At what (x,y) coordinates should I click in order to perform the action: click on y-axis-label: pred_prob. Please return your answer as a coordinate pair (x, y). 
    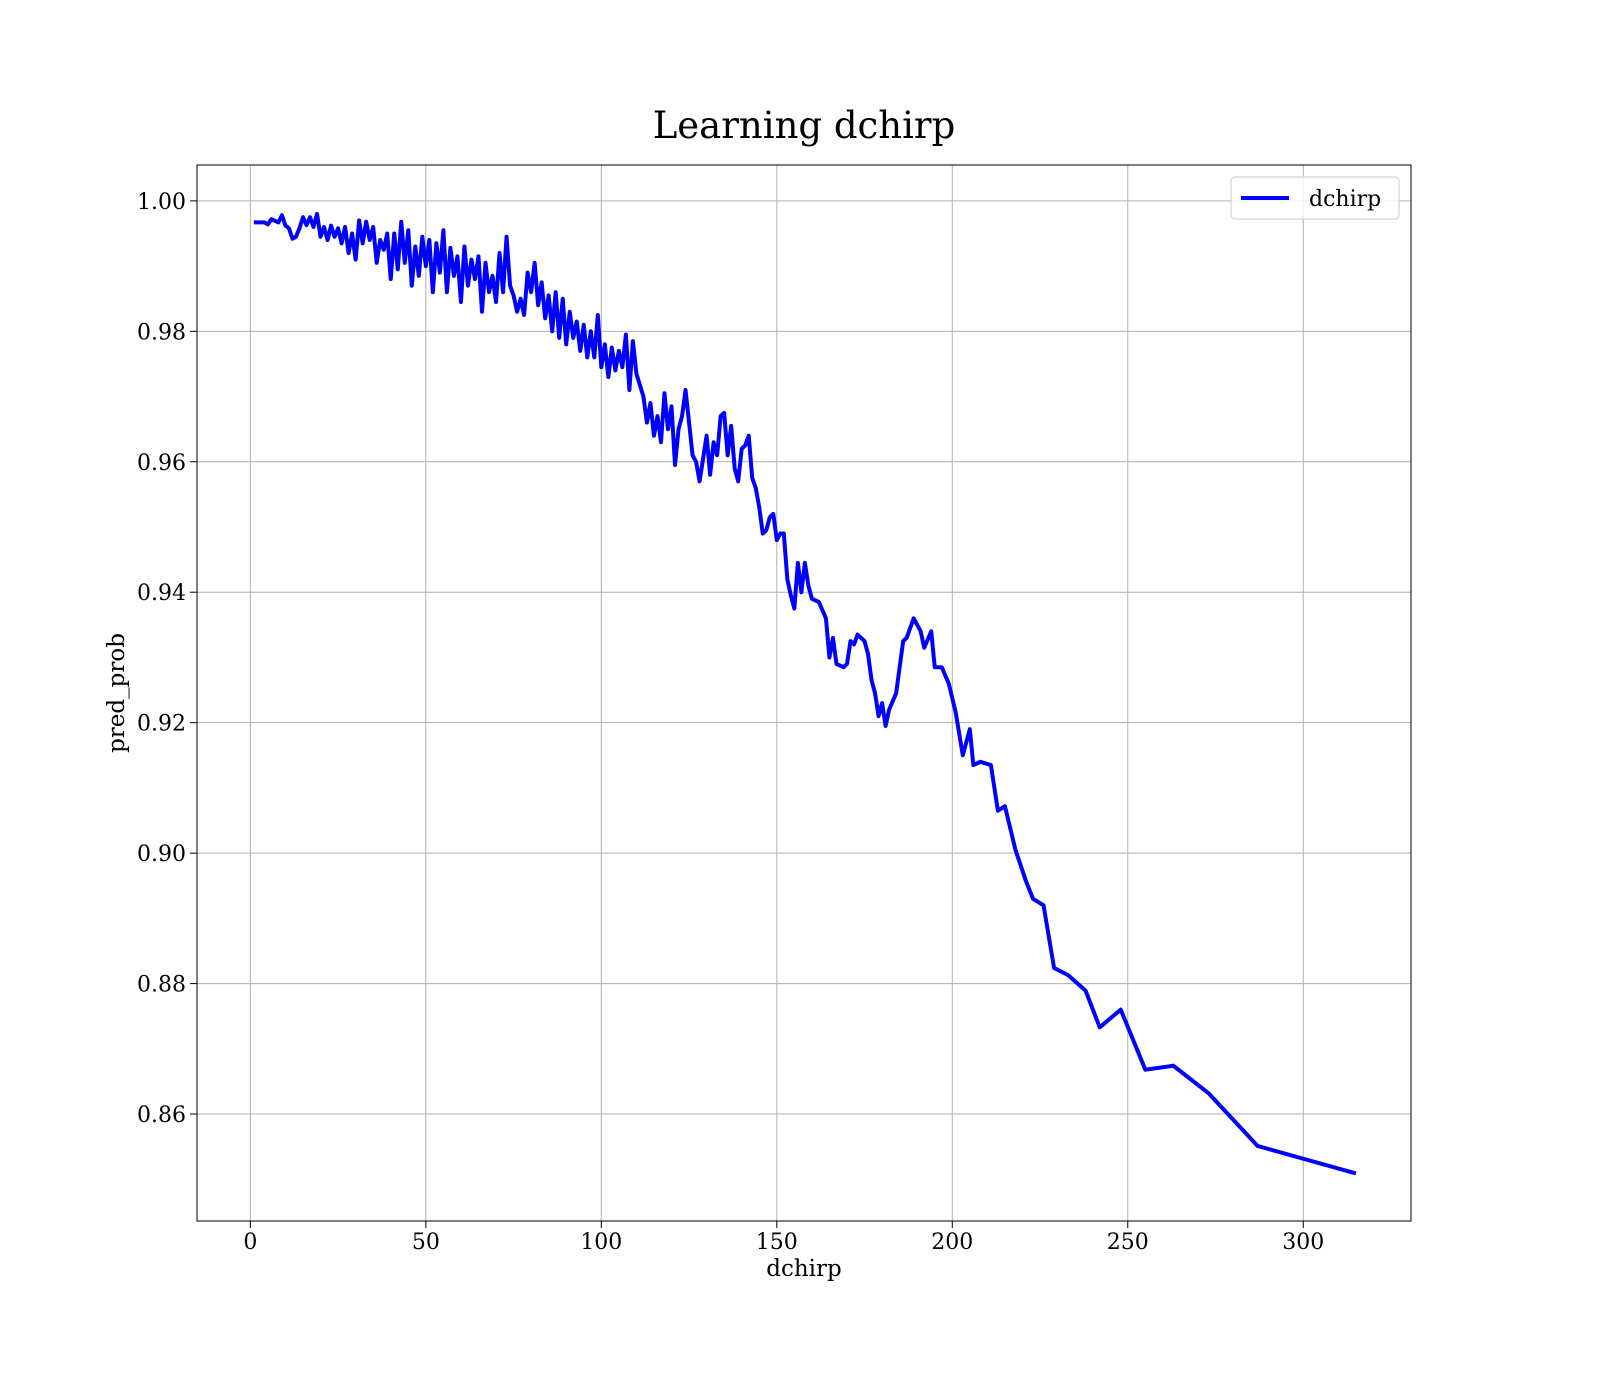
    Looking at the image, I should click on (117, 693).